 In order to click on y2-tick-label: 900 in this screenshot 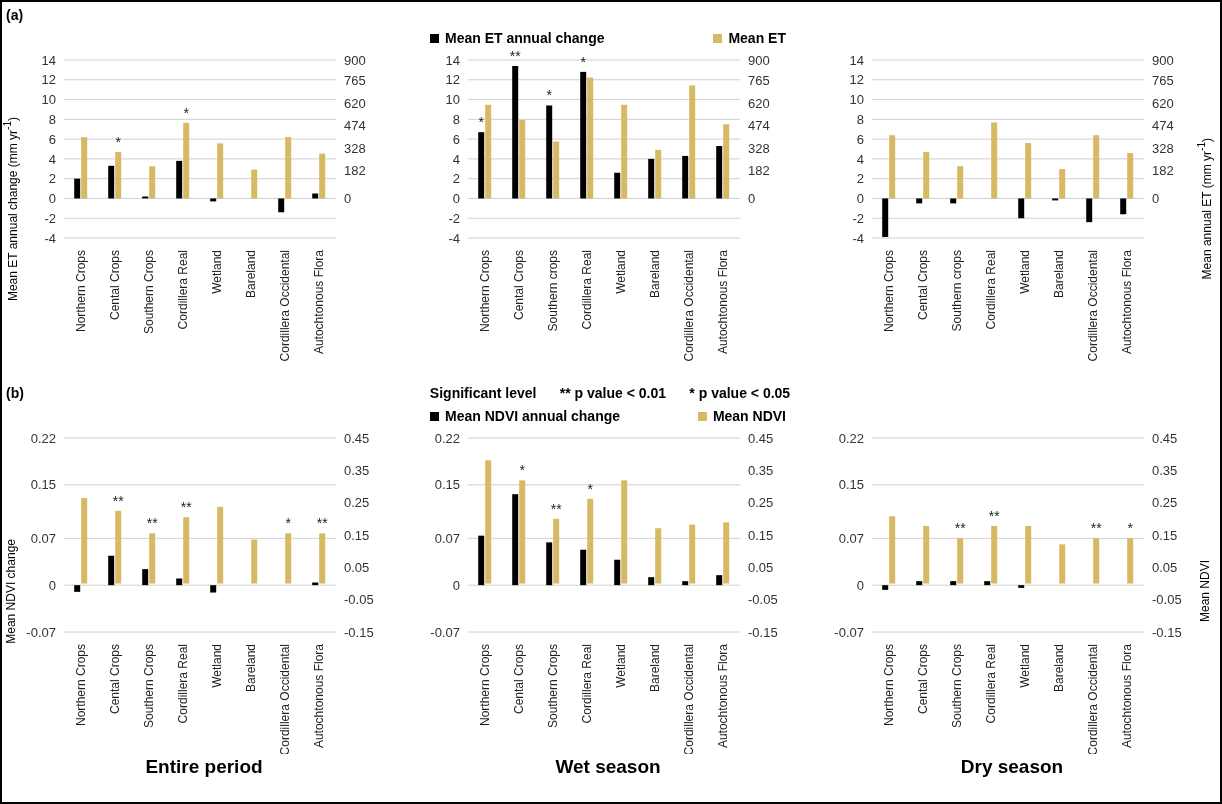, I will do `click(759, 60)`.